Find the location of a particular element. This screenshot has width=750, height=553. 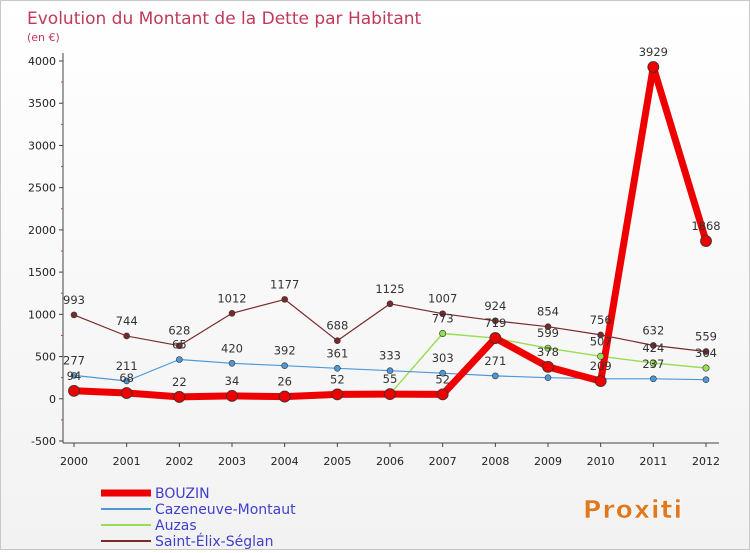

data-label: 424 is located at coordinates (653, 348).